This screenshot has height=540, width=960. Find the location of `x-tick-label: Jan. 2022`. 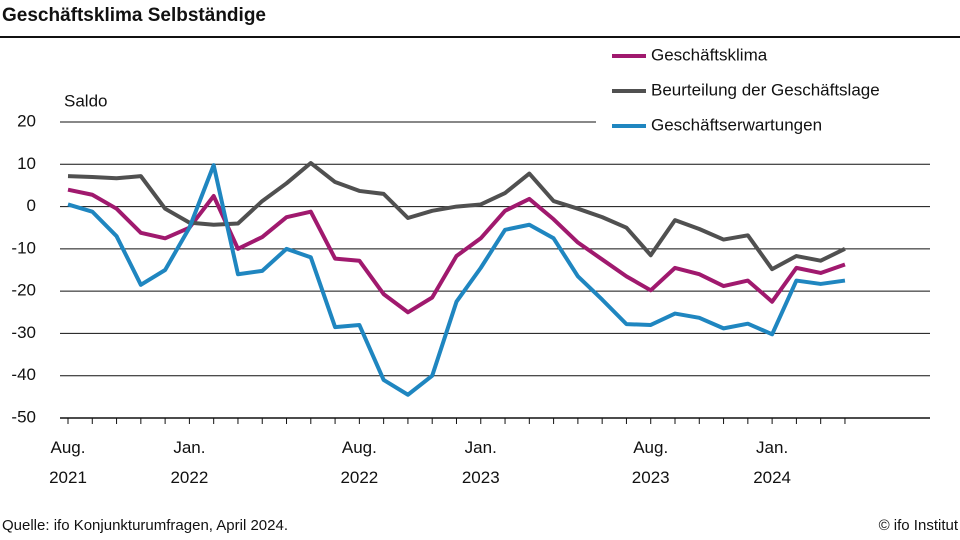

x-tick-label: Jan. 2022 is located at coordinates (189, 462).